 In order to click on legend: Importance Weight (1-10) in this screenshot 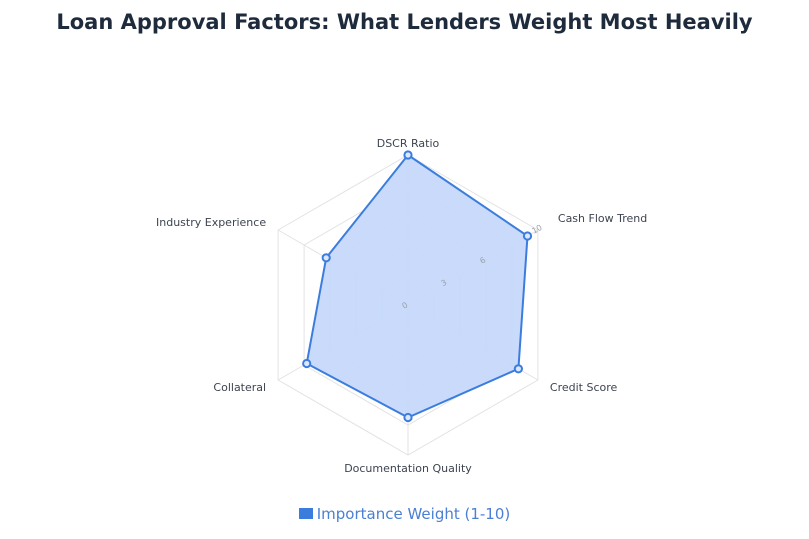, I will do `click(404, 514)`.